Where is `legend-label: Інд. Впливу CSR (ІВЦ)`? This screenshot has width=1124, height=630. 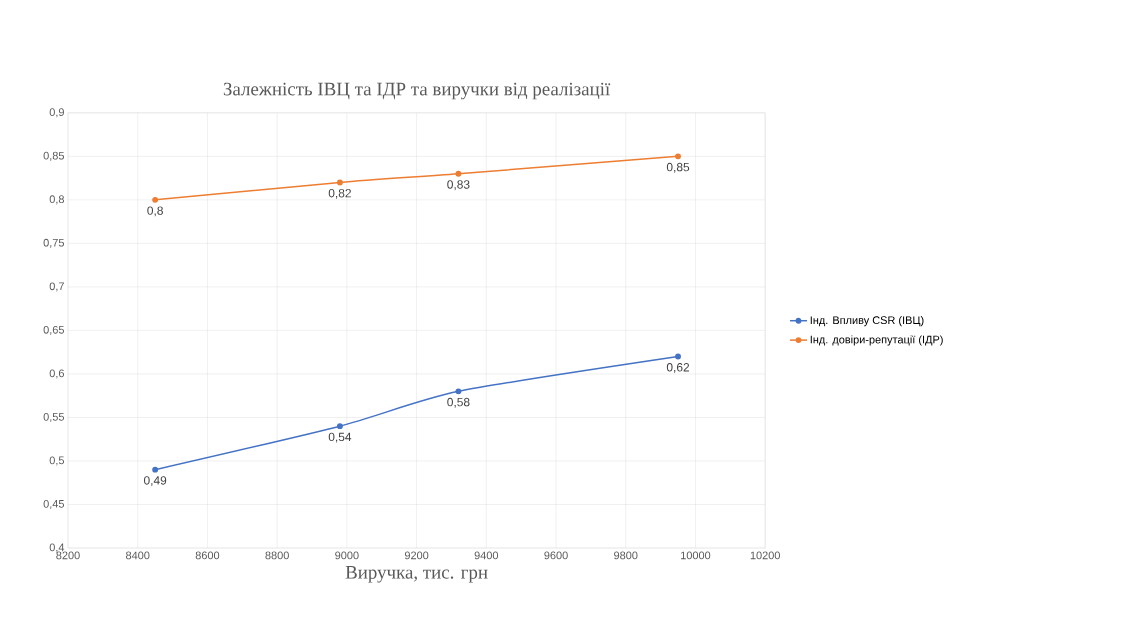 legend-label: Інд. Впливу CSR (ІВЦ) is located at coordinates (867, 321).